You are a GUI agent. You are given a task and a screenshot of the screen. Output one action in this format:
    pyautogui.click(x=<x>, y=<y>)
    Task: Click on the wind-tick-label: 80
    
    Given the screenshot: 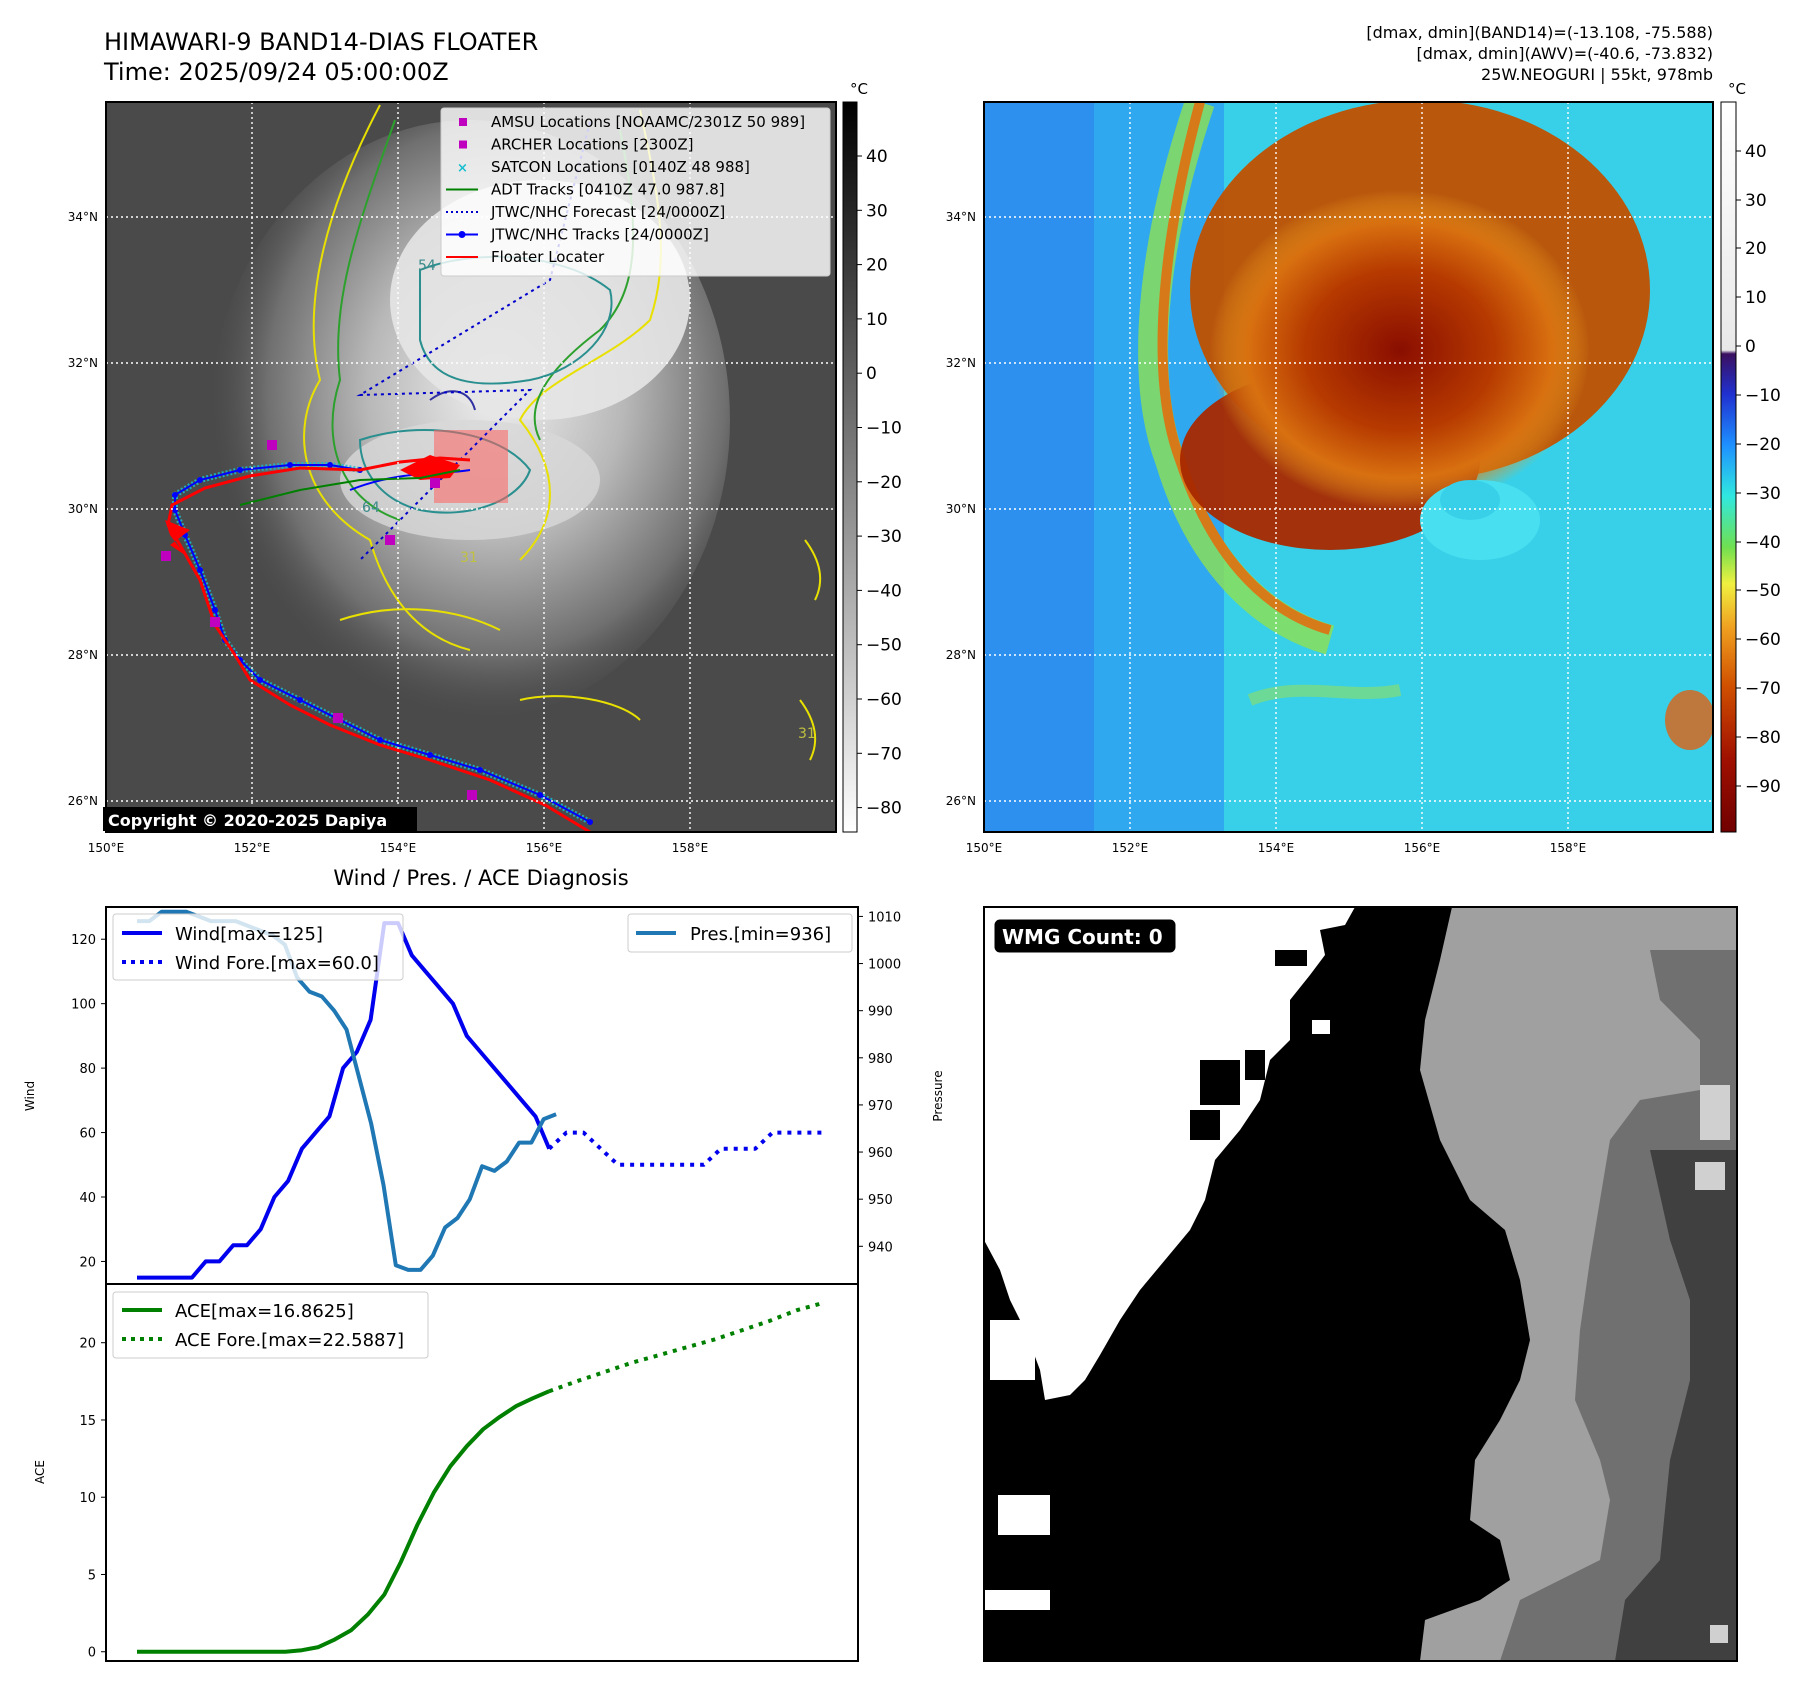 What is the action you would take?
    pyautogui.click(x=87, y=1069)
    